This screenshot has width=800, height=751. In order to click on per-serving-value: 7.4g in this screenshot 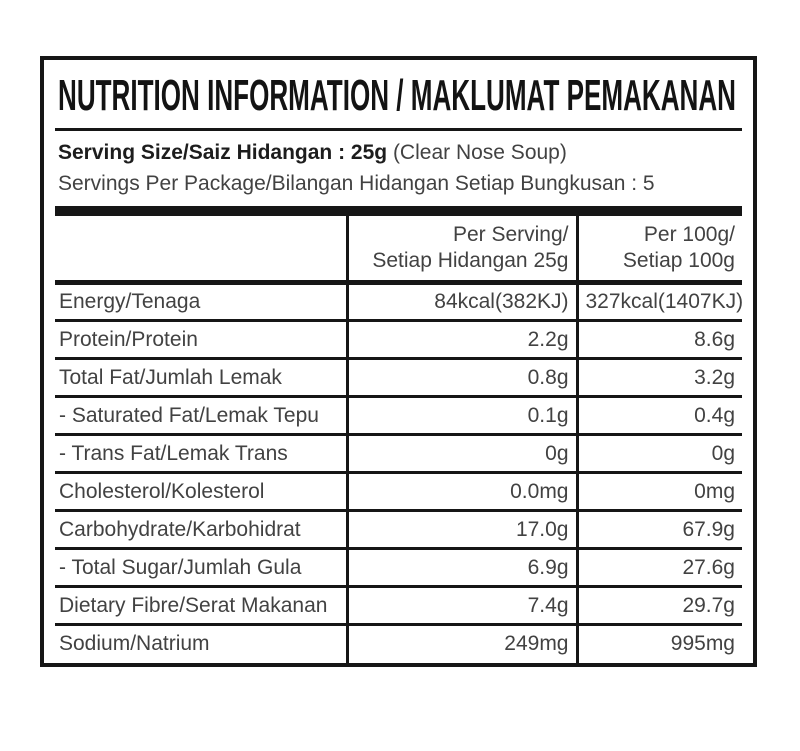, I will do `click(461, 606)`.